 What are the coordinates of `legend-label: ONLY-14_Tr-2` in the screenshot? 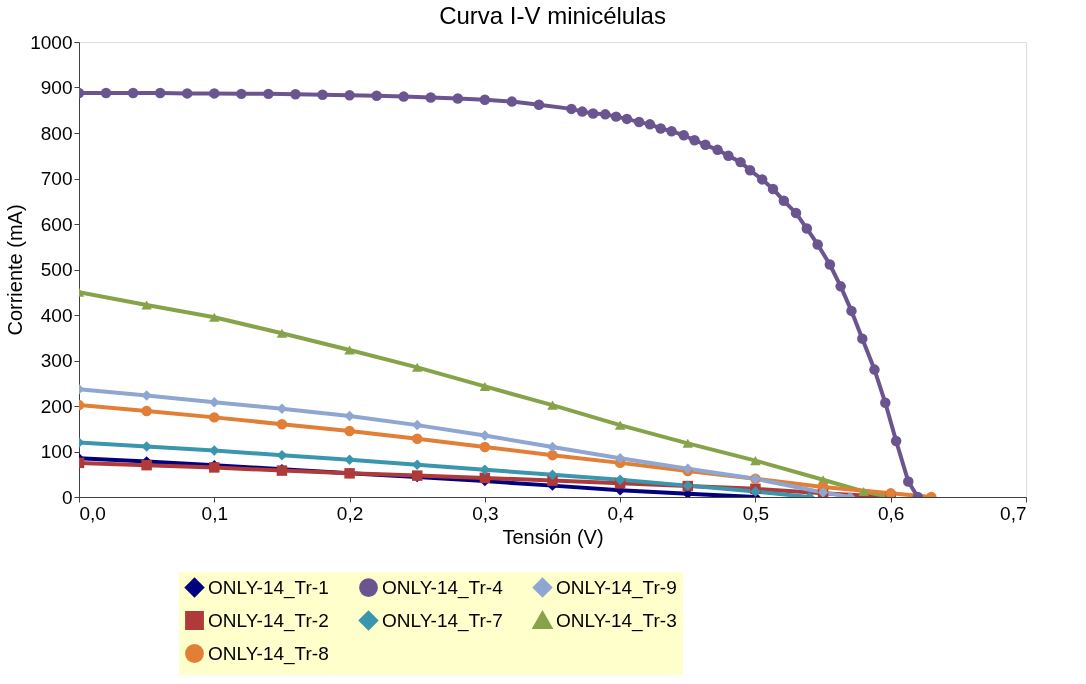 It's located at (268, 620).